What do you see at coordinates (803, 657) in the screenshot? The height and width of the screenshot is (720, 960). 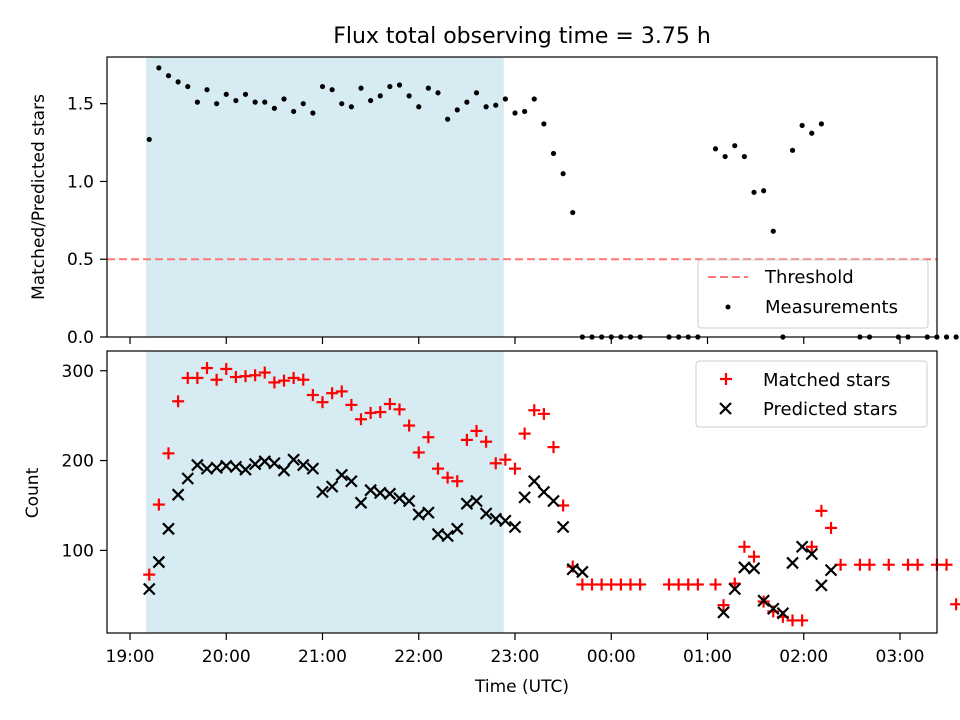 I see `x-tick-label: 02:00` at bounding box center [803, 657].